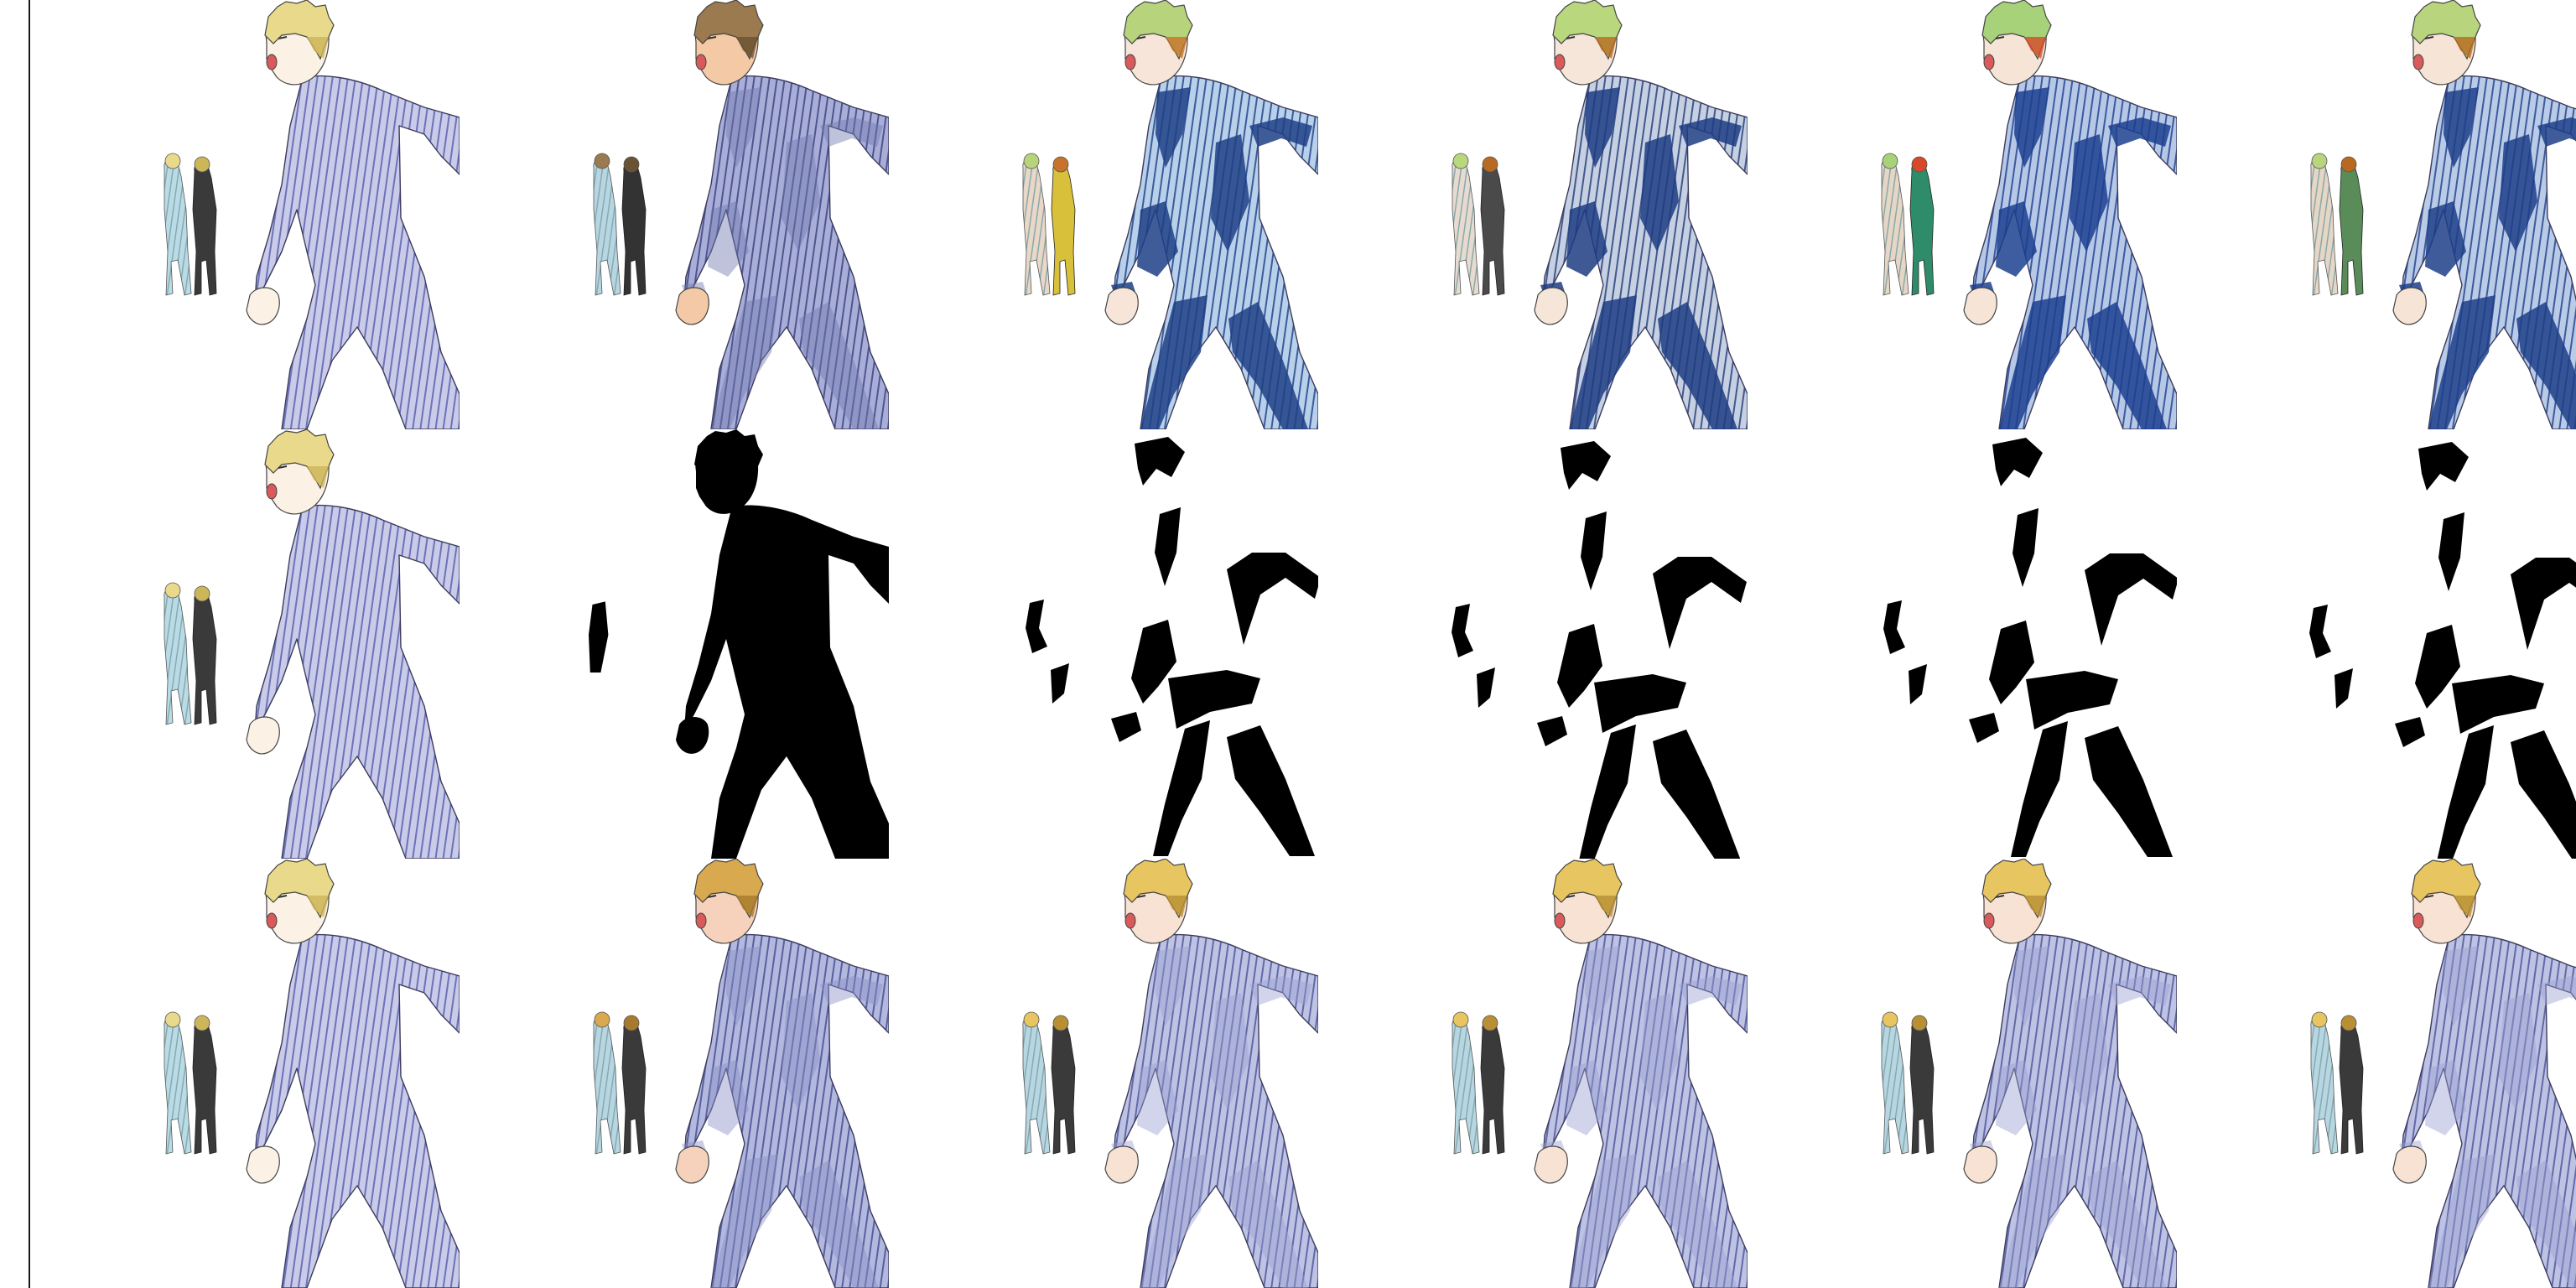  I want to click on panel-r3-c1, so click(245, 1073).